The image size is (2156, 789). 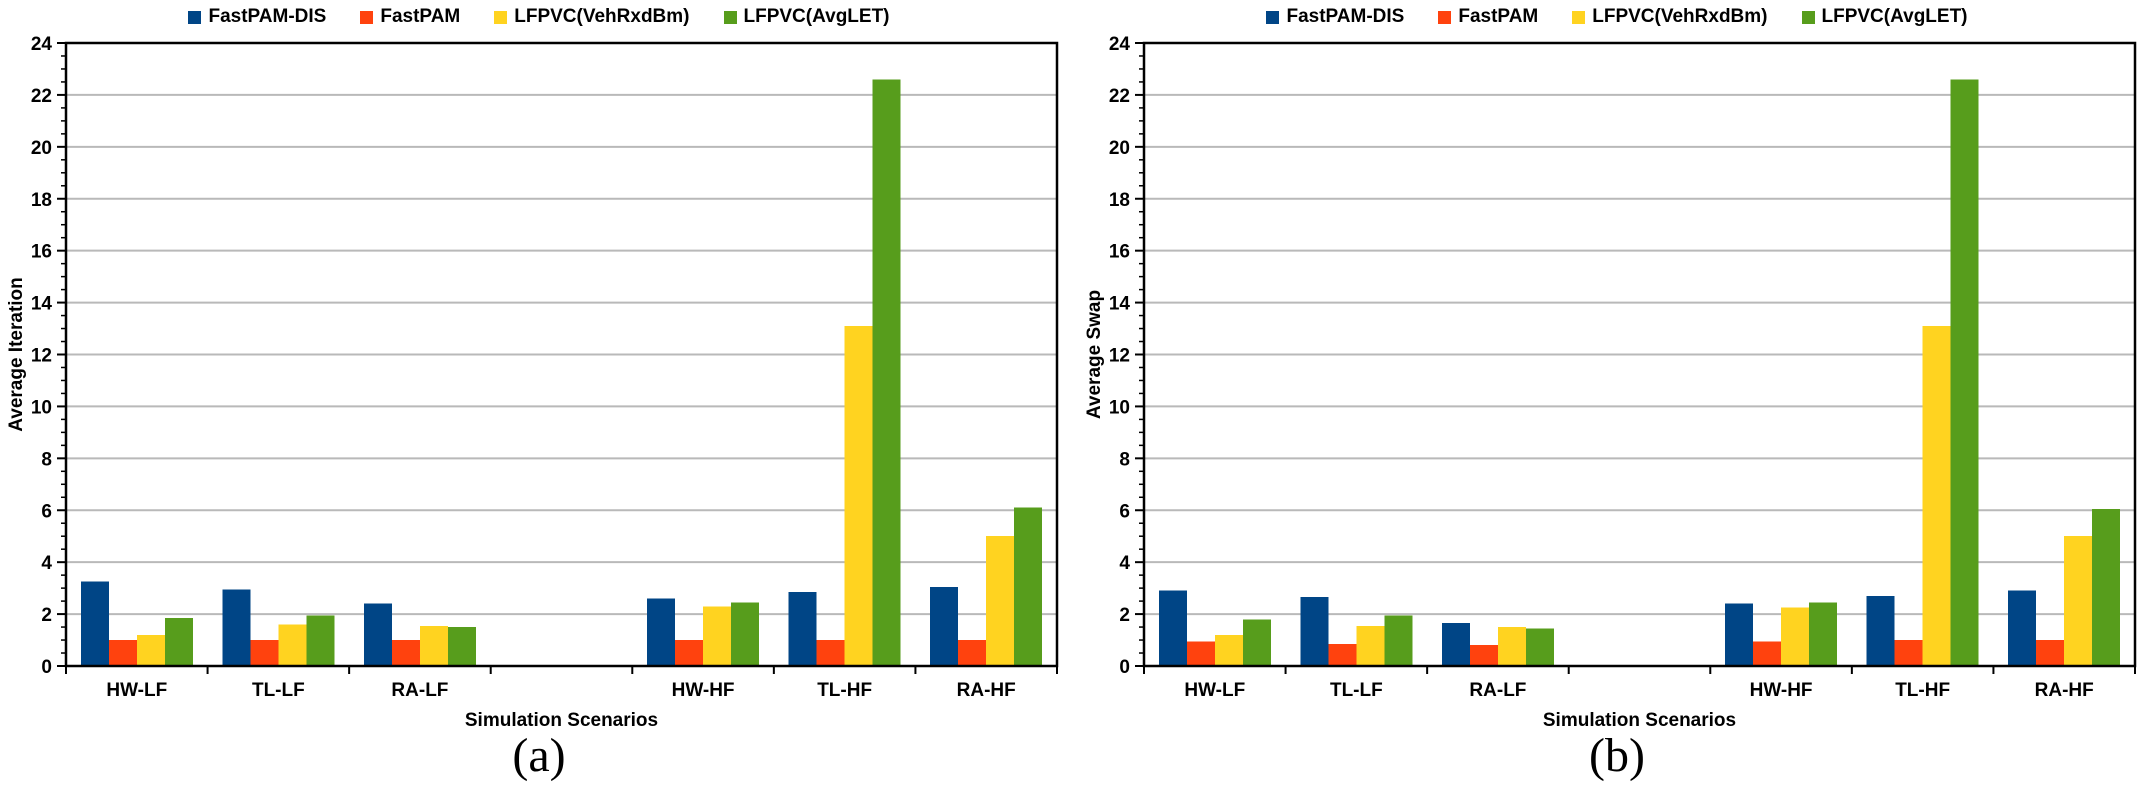 What do you see at coordinates (1124, 563) in the screenshot?
I see `y-tick-label-4: 4` at bounding box center [1124, 563].